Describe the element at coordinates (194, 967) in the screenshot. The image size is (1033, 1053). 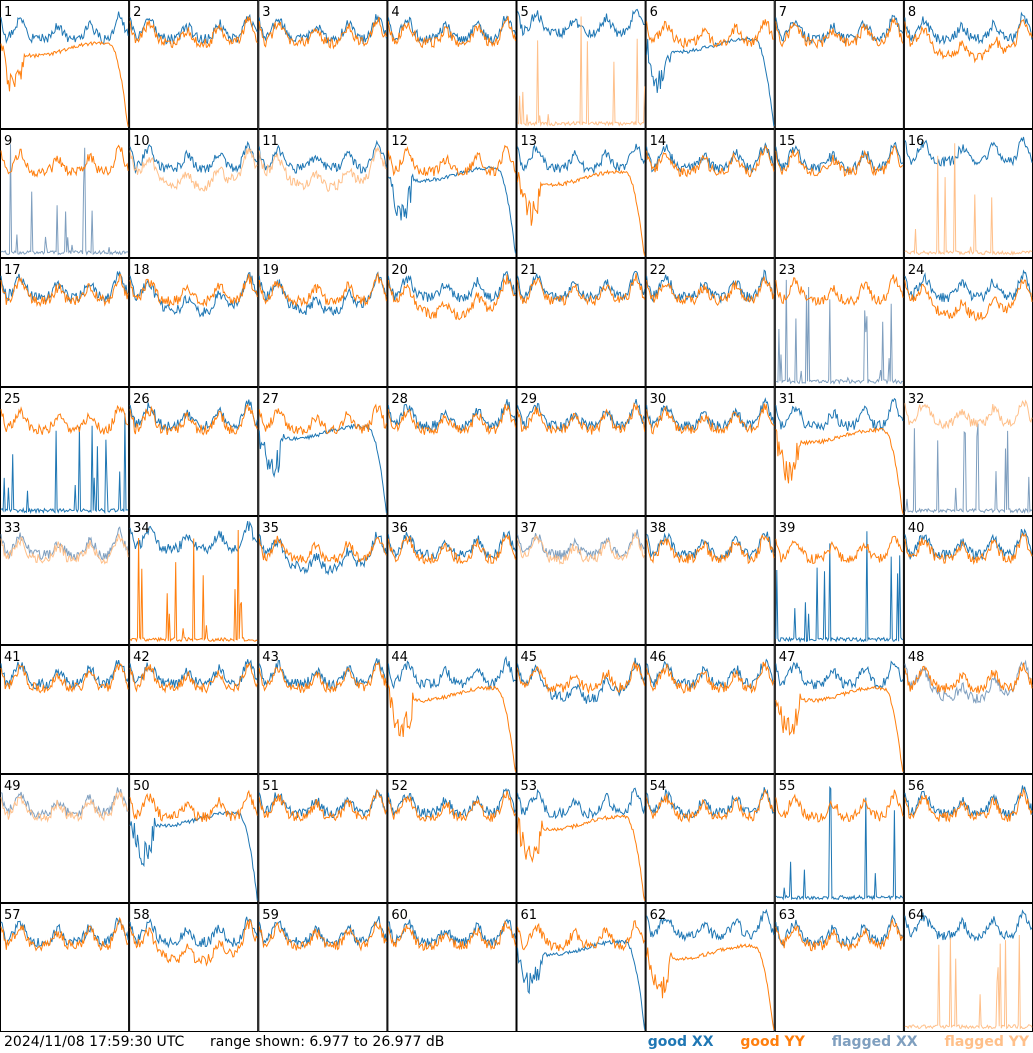
I see `panel-58: 58` at that location.